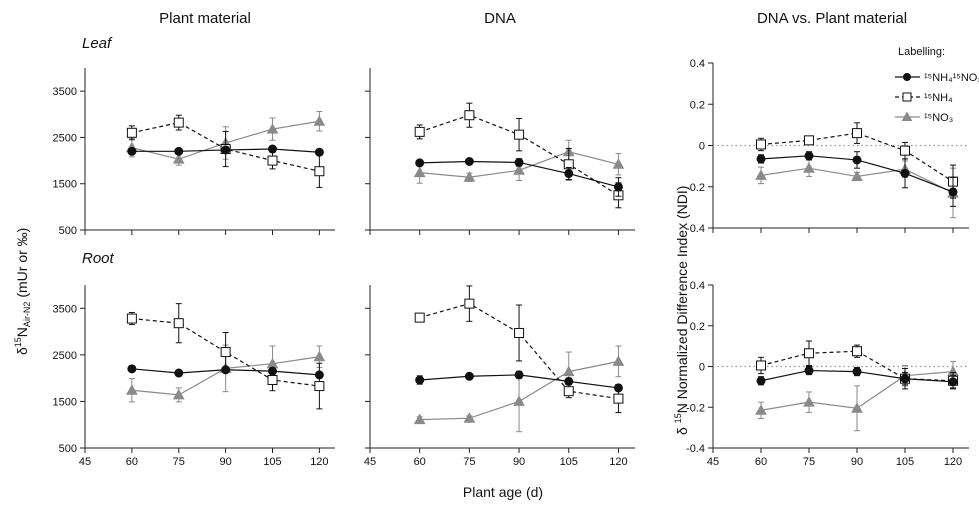 The width and height of the screenshot is (979, 506). Describe the element at coordinates (65, 138) in the screenshot. I see `y-tick-label: 2500` at that location.